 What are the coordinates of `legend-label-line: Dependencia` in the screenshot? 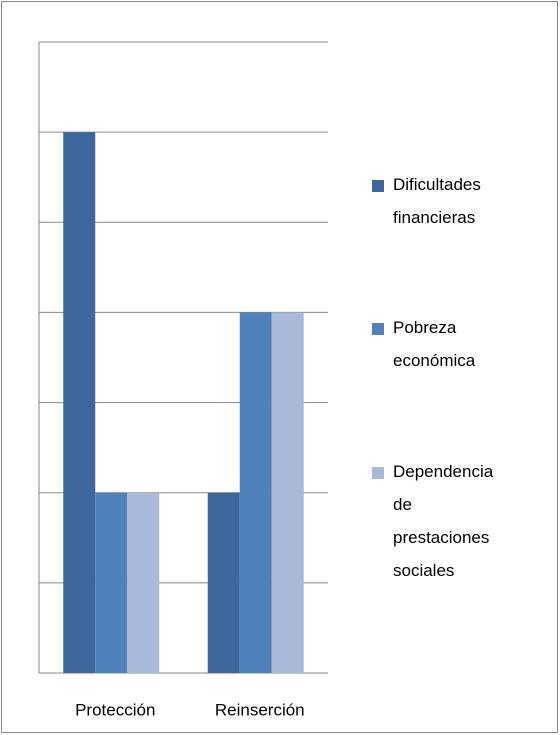 It's located at (445, 471).